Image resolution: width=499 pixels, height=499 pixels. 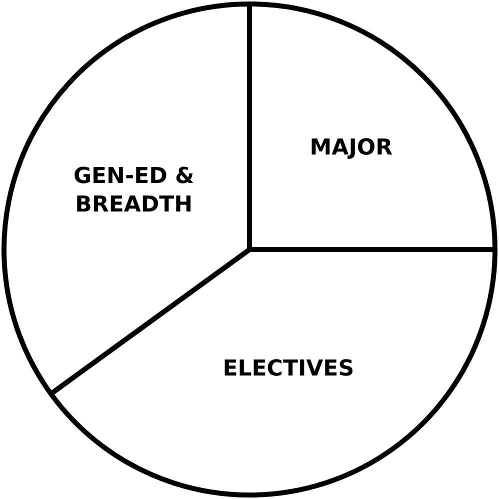 What do you see at coordinates (288, 369) in the screenshot?
I see `slice-label: ELECTIVES` at bounding box center [288, 369].